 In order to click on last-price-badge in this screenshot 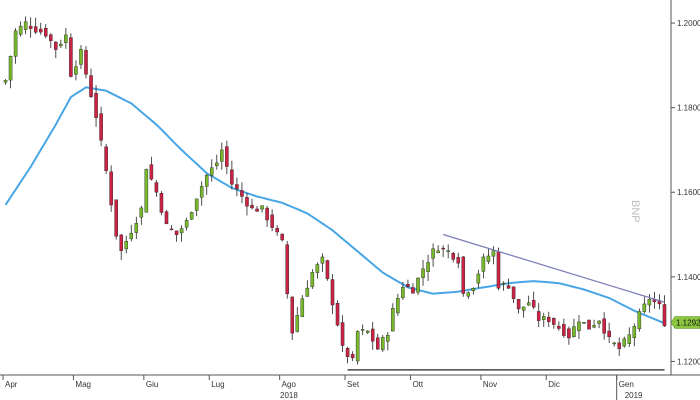, I will do `click(685, 322)`.